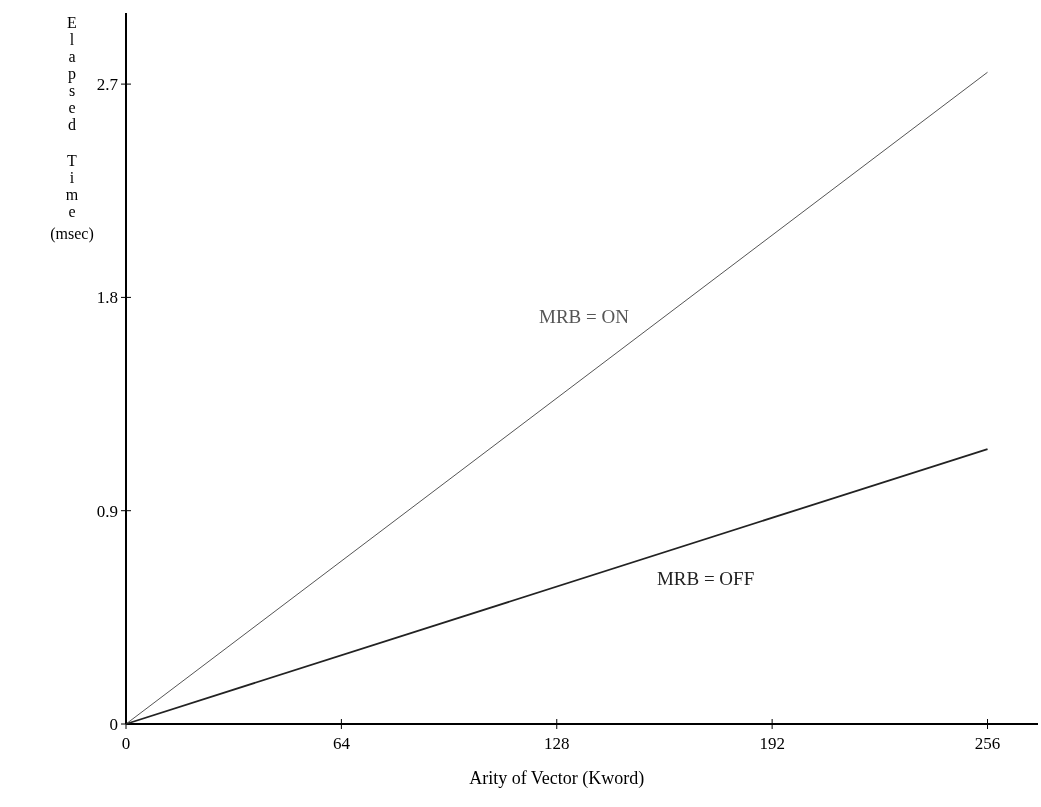  I want to click on x-tick-label: 0, so click(126, 743).